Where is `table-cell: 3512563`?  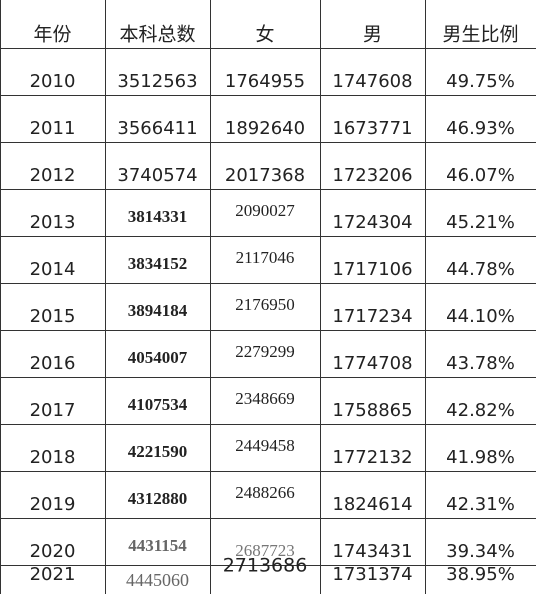
table-cell: 3512563 is located at coordinates (157, 81).